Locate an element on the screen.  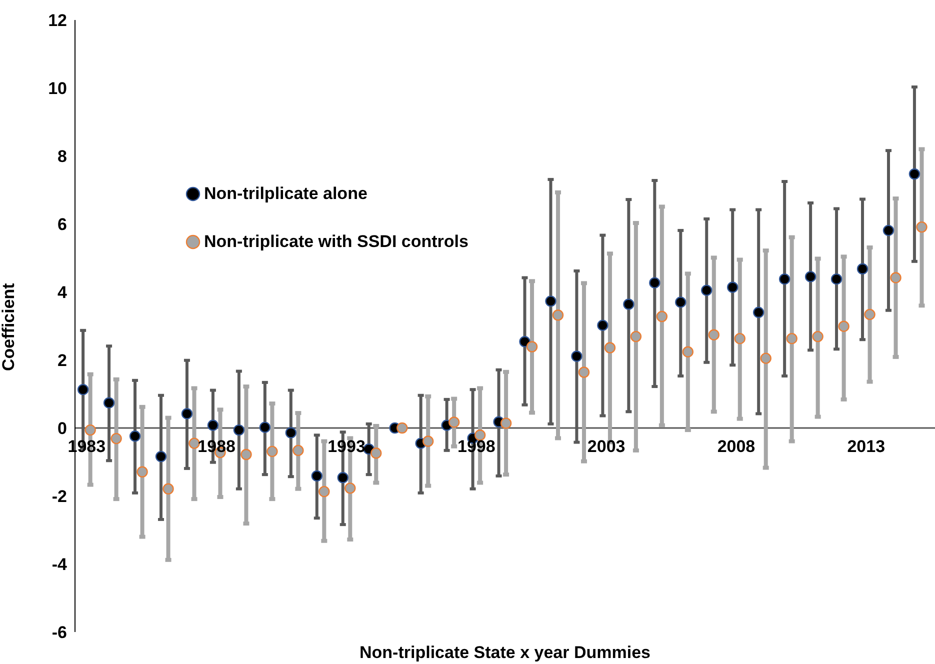
legend-label: Non-trilplicate alone is located at coordinates (286, 194).